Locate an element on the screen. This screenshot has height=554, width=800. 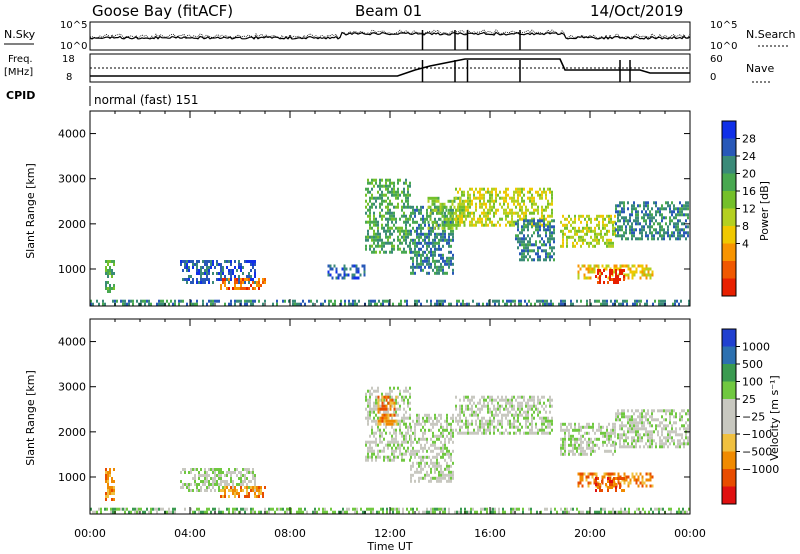
cpid-label: CPID is located at coordinates (20, 95).